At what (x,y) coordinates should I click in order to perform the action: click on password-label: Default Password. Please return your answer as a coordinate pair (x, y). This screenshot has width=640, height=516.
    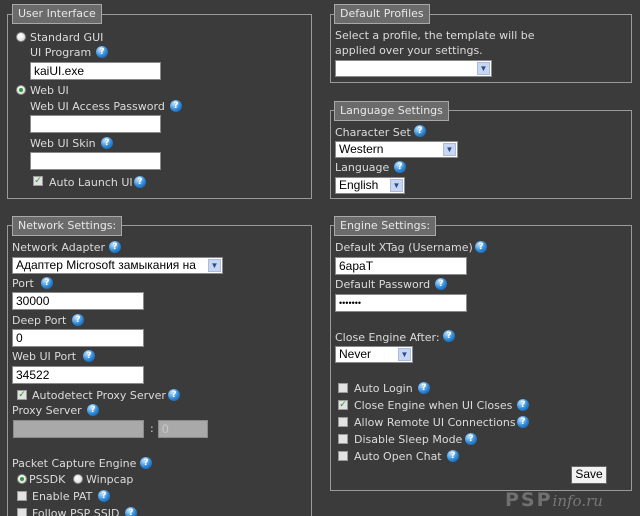
    Looking at the image, I should click on (383, 284).